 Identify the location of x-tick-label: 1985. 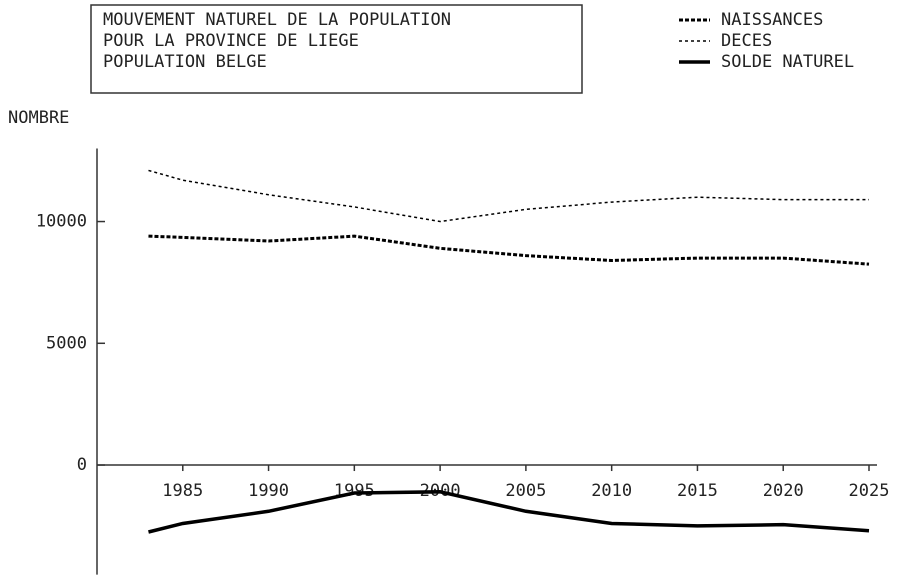
(182, 491).